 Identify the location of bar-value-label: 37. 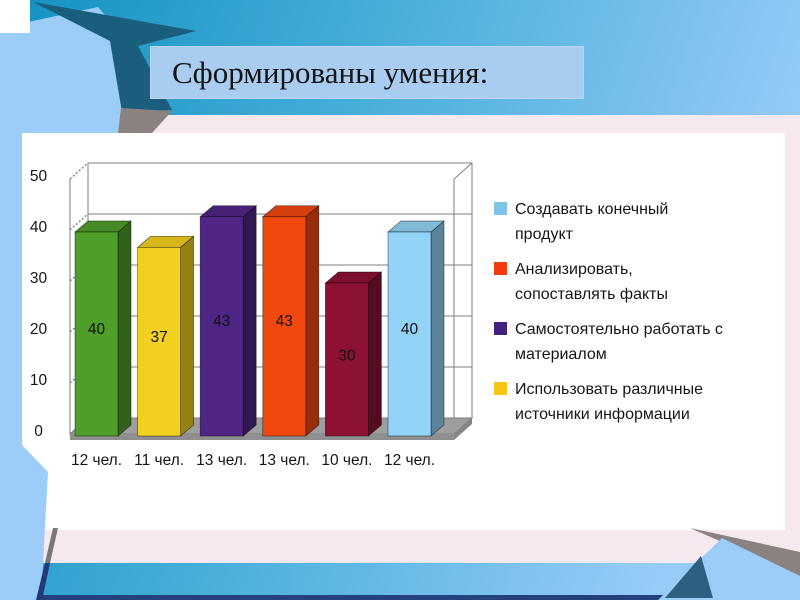
(158, 337).